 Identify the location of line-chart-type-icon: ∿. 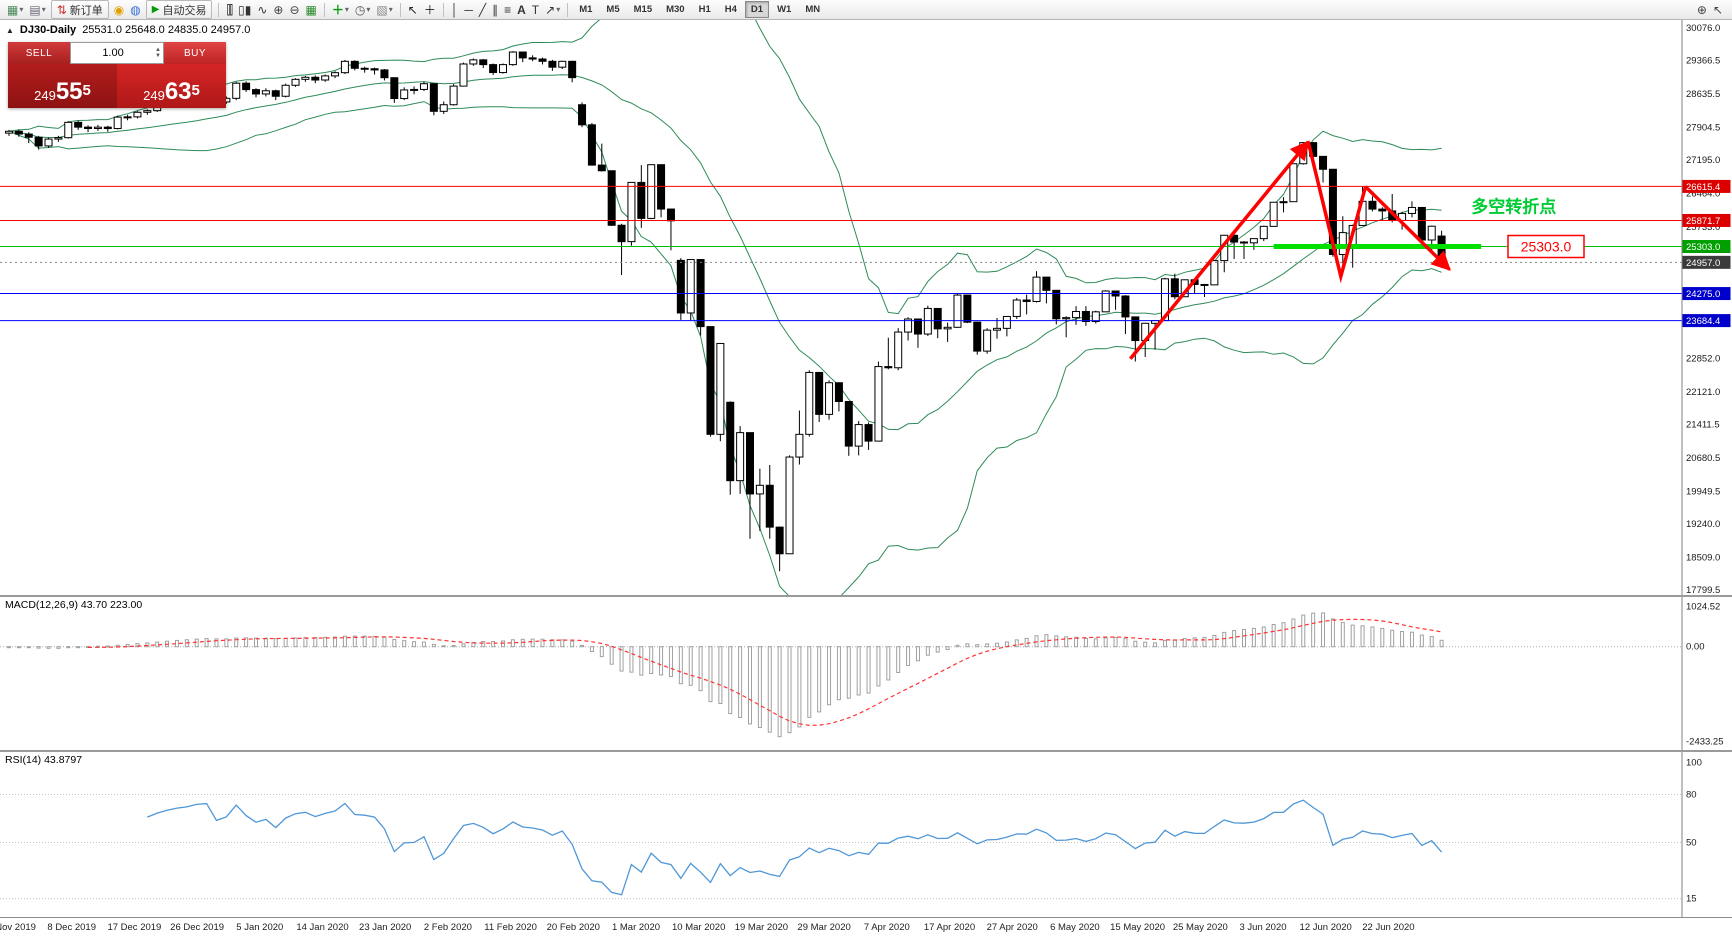
(262, 9).